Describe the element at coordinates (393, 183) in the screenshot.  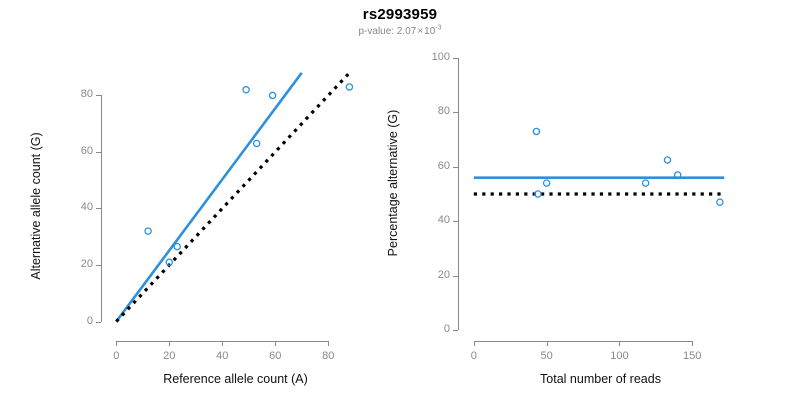
I see `y-axis-title: Percentage alternative (G)` at that location.